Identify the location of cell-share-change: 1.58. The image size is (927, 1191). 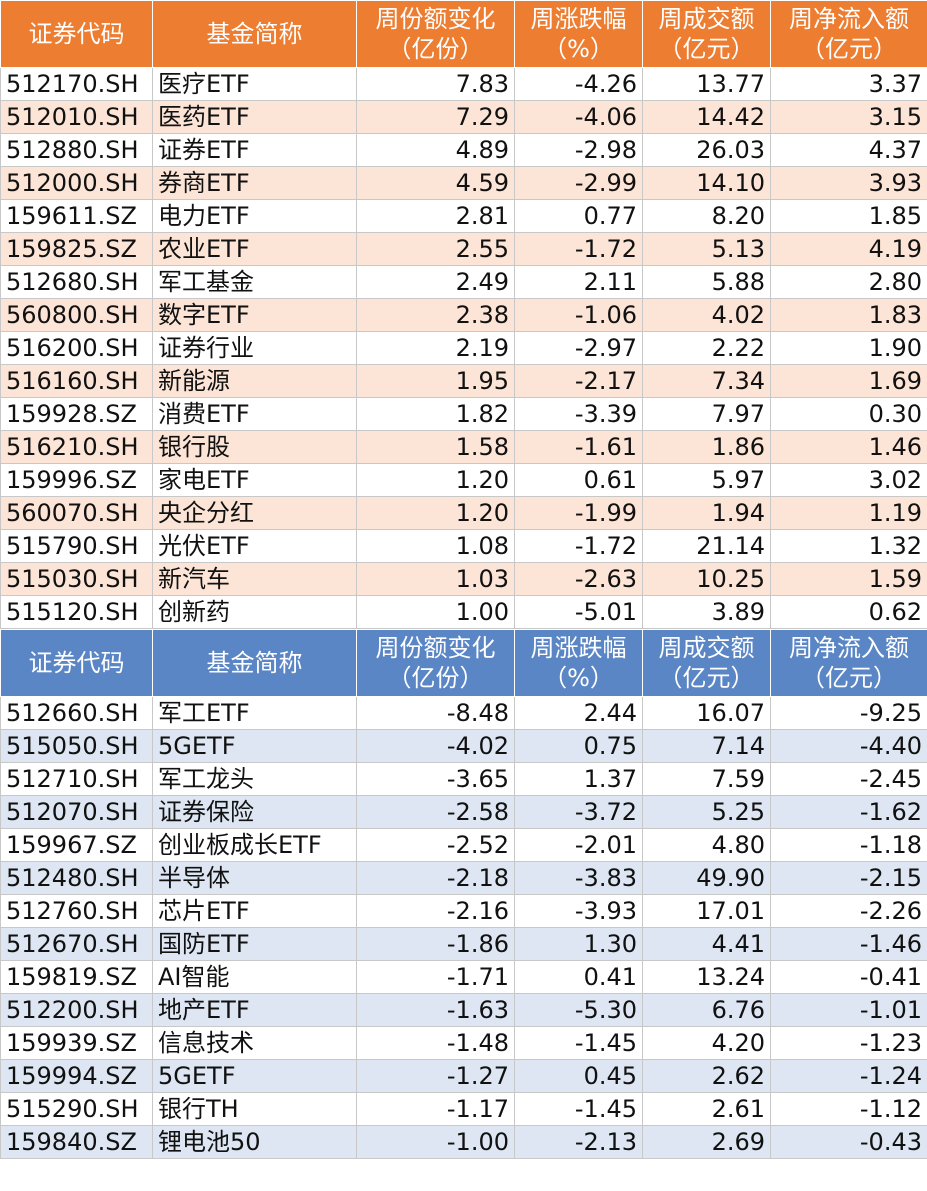
(435, 447).